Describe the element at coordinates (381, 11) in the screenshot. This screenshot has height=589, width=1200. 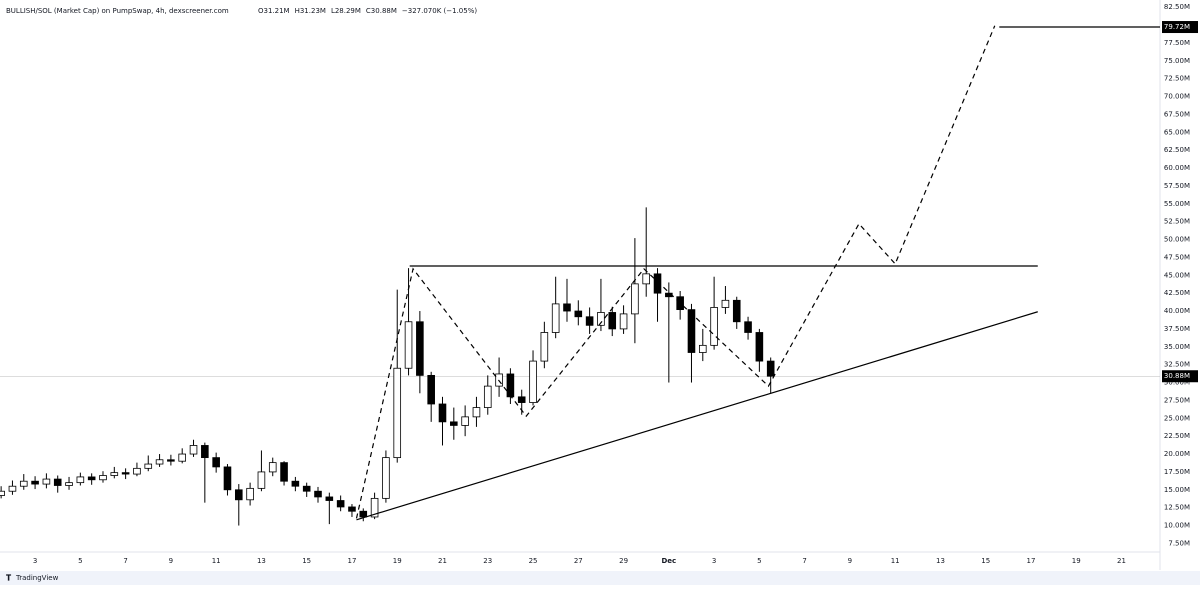
I see `ohlc-value: C30.88M` at that location.